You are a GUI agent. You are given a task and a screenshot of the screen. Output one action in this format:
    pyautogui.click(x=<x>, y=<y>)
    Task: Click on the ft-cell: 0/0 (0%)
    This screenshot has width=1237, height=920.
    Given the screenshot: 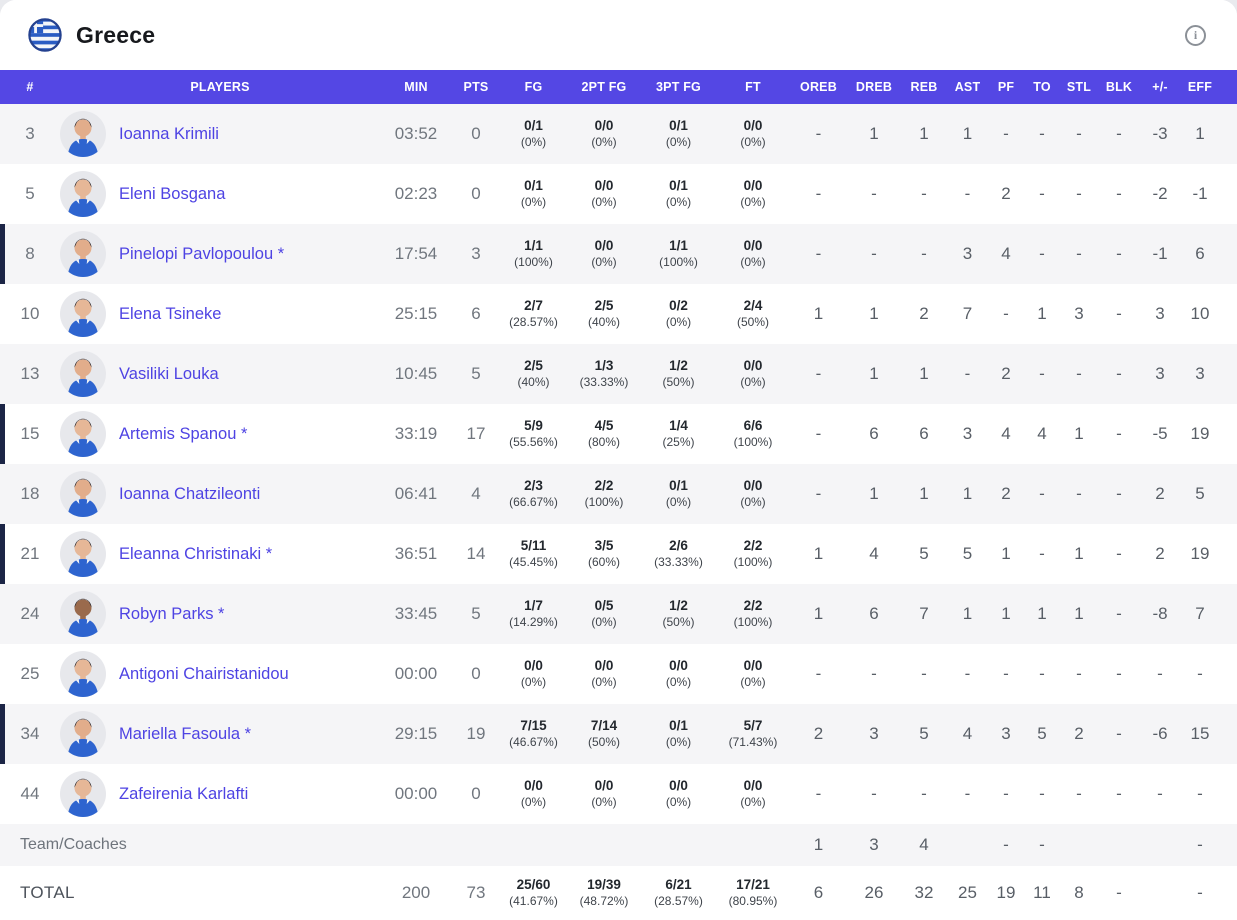 What is the action you would take?
    pyautogui.click(x=753, y=133)
    